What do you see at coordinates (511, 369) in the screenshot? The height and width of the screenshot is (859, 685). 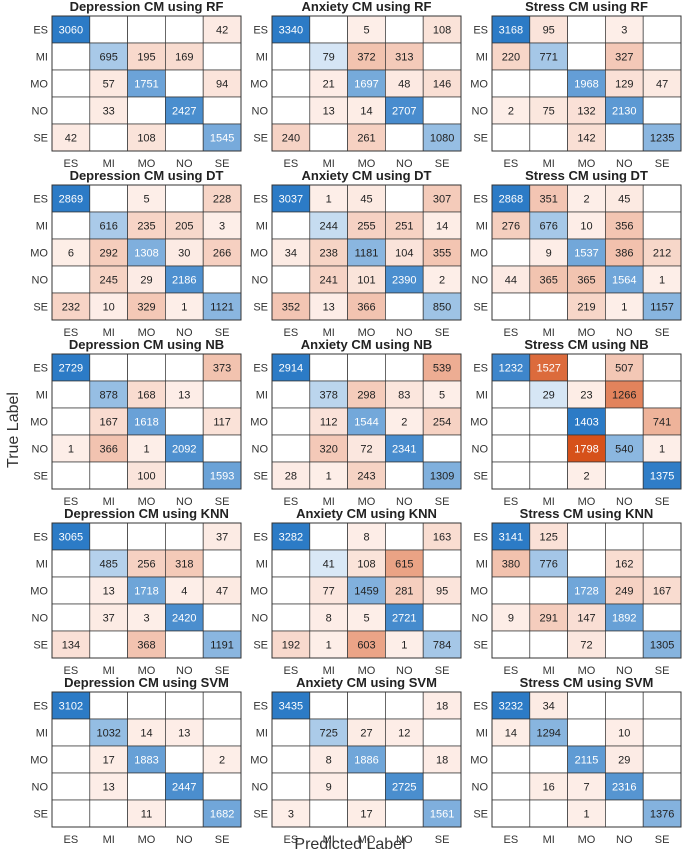 I see `cell-value: 1232` at bounding box center [511, 369].